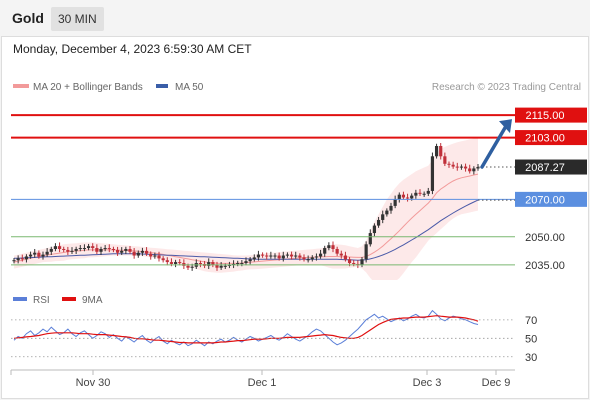 The image size is (590, 400). I want to click on level-label-2115.00: 2115.00, so click(545, 116).